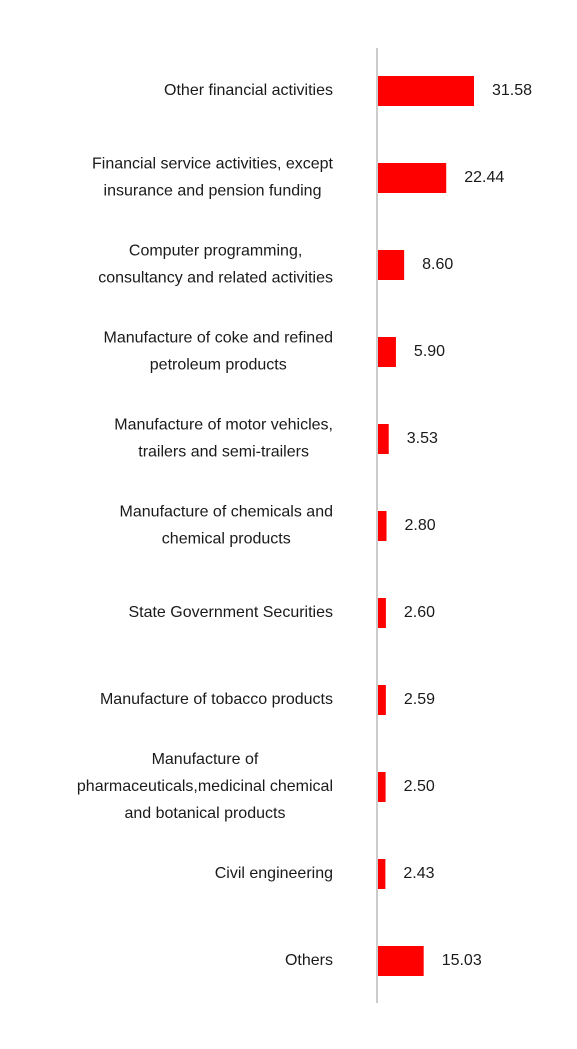 The height and width of the screenshot is (1049, 577). Describe the element at coordinates (218, 365) in the screenshot. I see `category-label-line: petroleum products` at that location.